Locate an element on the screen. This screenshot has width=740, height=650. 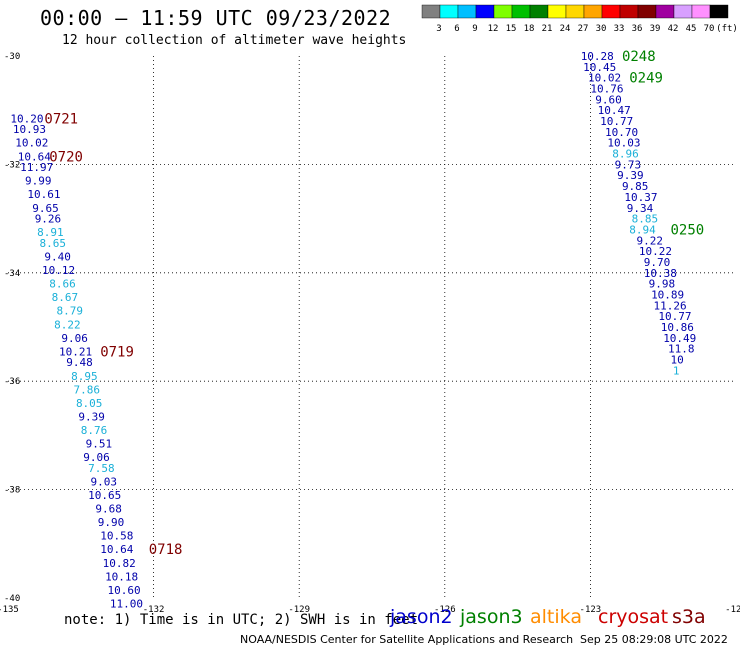
swh-value-label: 9.48 is located at coordinates (79, 362).